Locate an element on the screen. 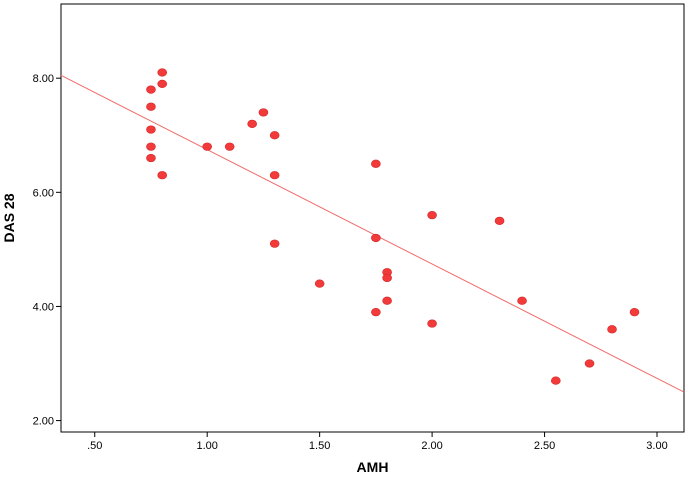  y-tick-label: 2.00 is located at coordinates (43, 422).